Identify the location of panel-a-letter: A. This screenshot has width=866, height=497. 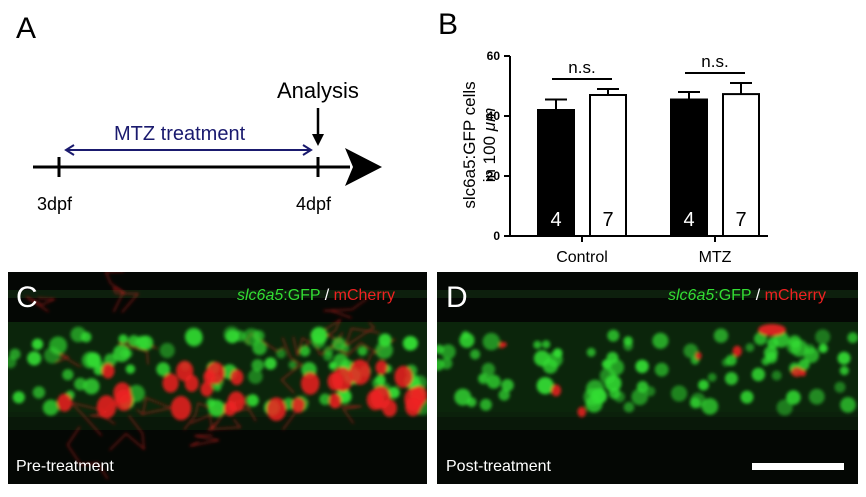
(26, 28).